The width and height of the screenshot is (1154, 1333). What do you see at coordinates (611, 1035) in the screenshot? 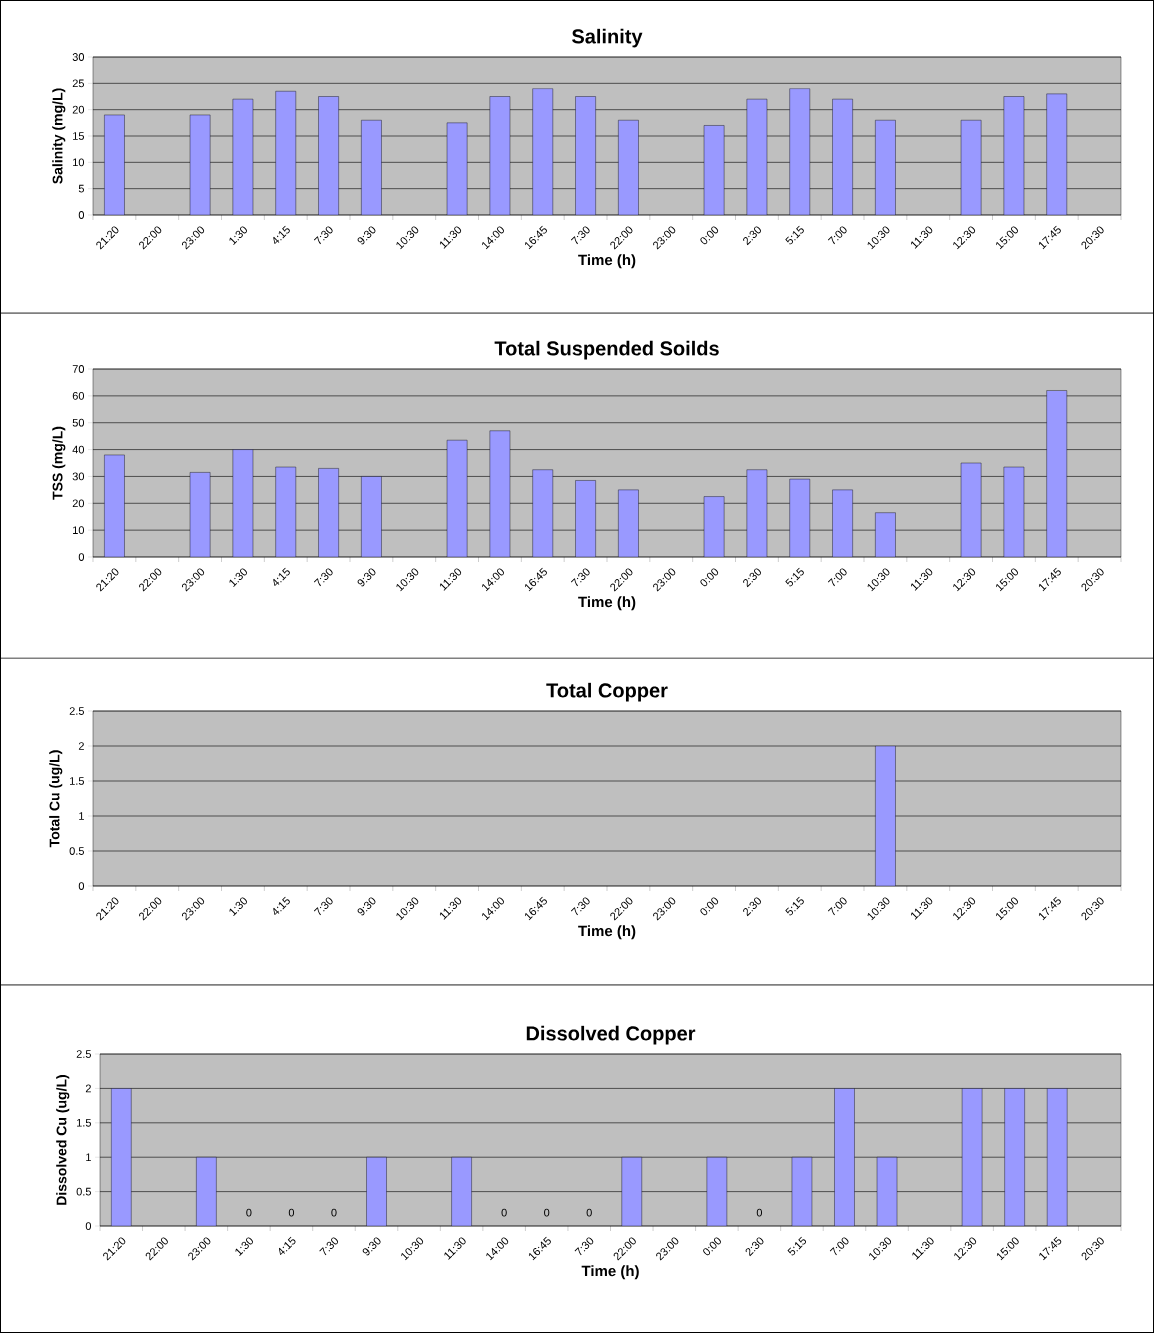
I see `chart-title: Dissolved Copper` at bounding box center [611, 1035].